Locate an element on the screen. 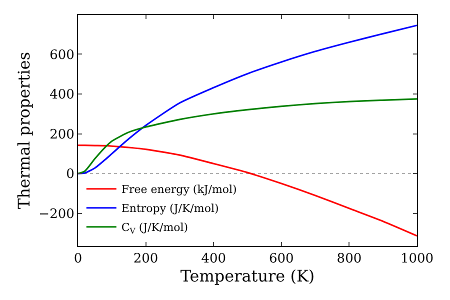  legend-label: C$_{V}$ (J/K/mol) is located at coordinates (154, 228).